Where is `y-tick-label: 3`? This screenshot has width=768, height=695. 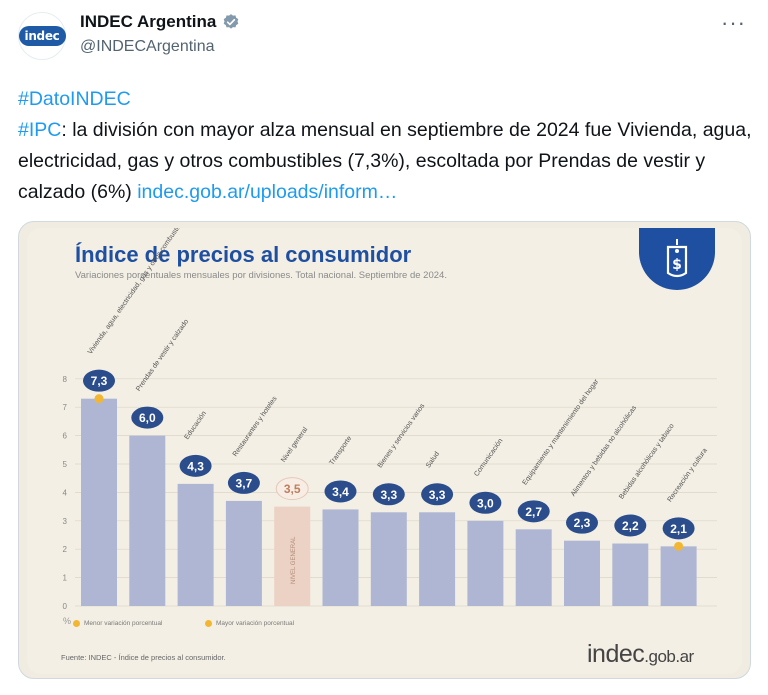
y-tick-label: 3 is located at coordinates (65, 521).